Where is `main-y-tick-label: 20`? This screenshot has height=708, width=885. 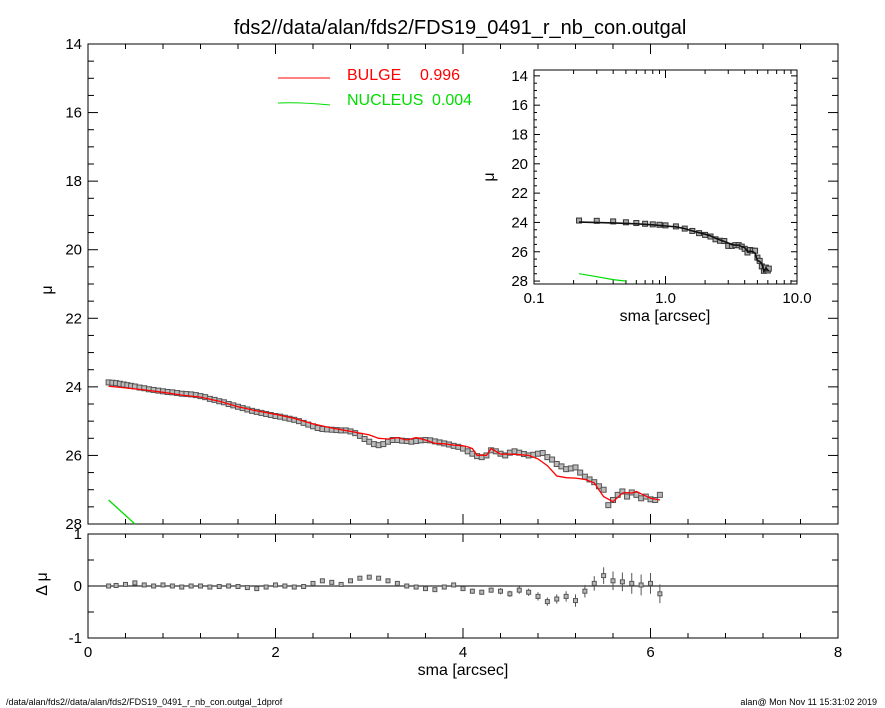
main-y-tick-label: 20 is located at coordinates (73, 250).